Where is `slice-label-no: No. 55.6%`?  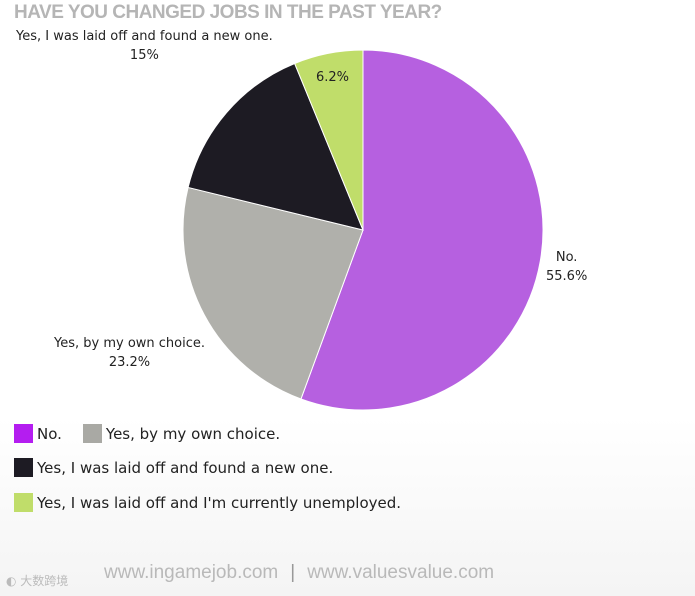
slice-label-no: No. 55.6% is located at coordinates (566, 267).